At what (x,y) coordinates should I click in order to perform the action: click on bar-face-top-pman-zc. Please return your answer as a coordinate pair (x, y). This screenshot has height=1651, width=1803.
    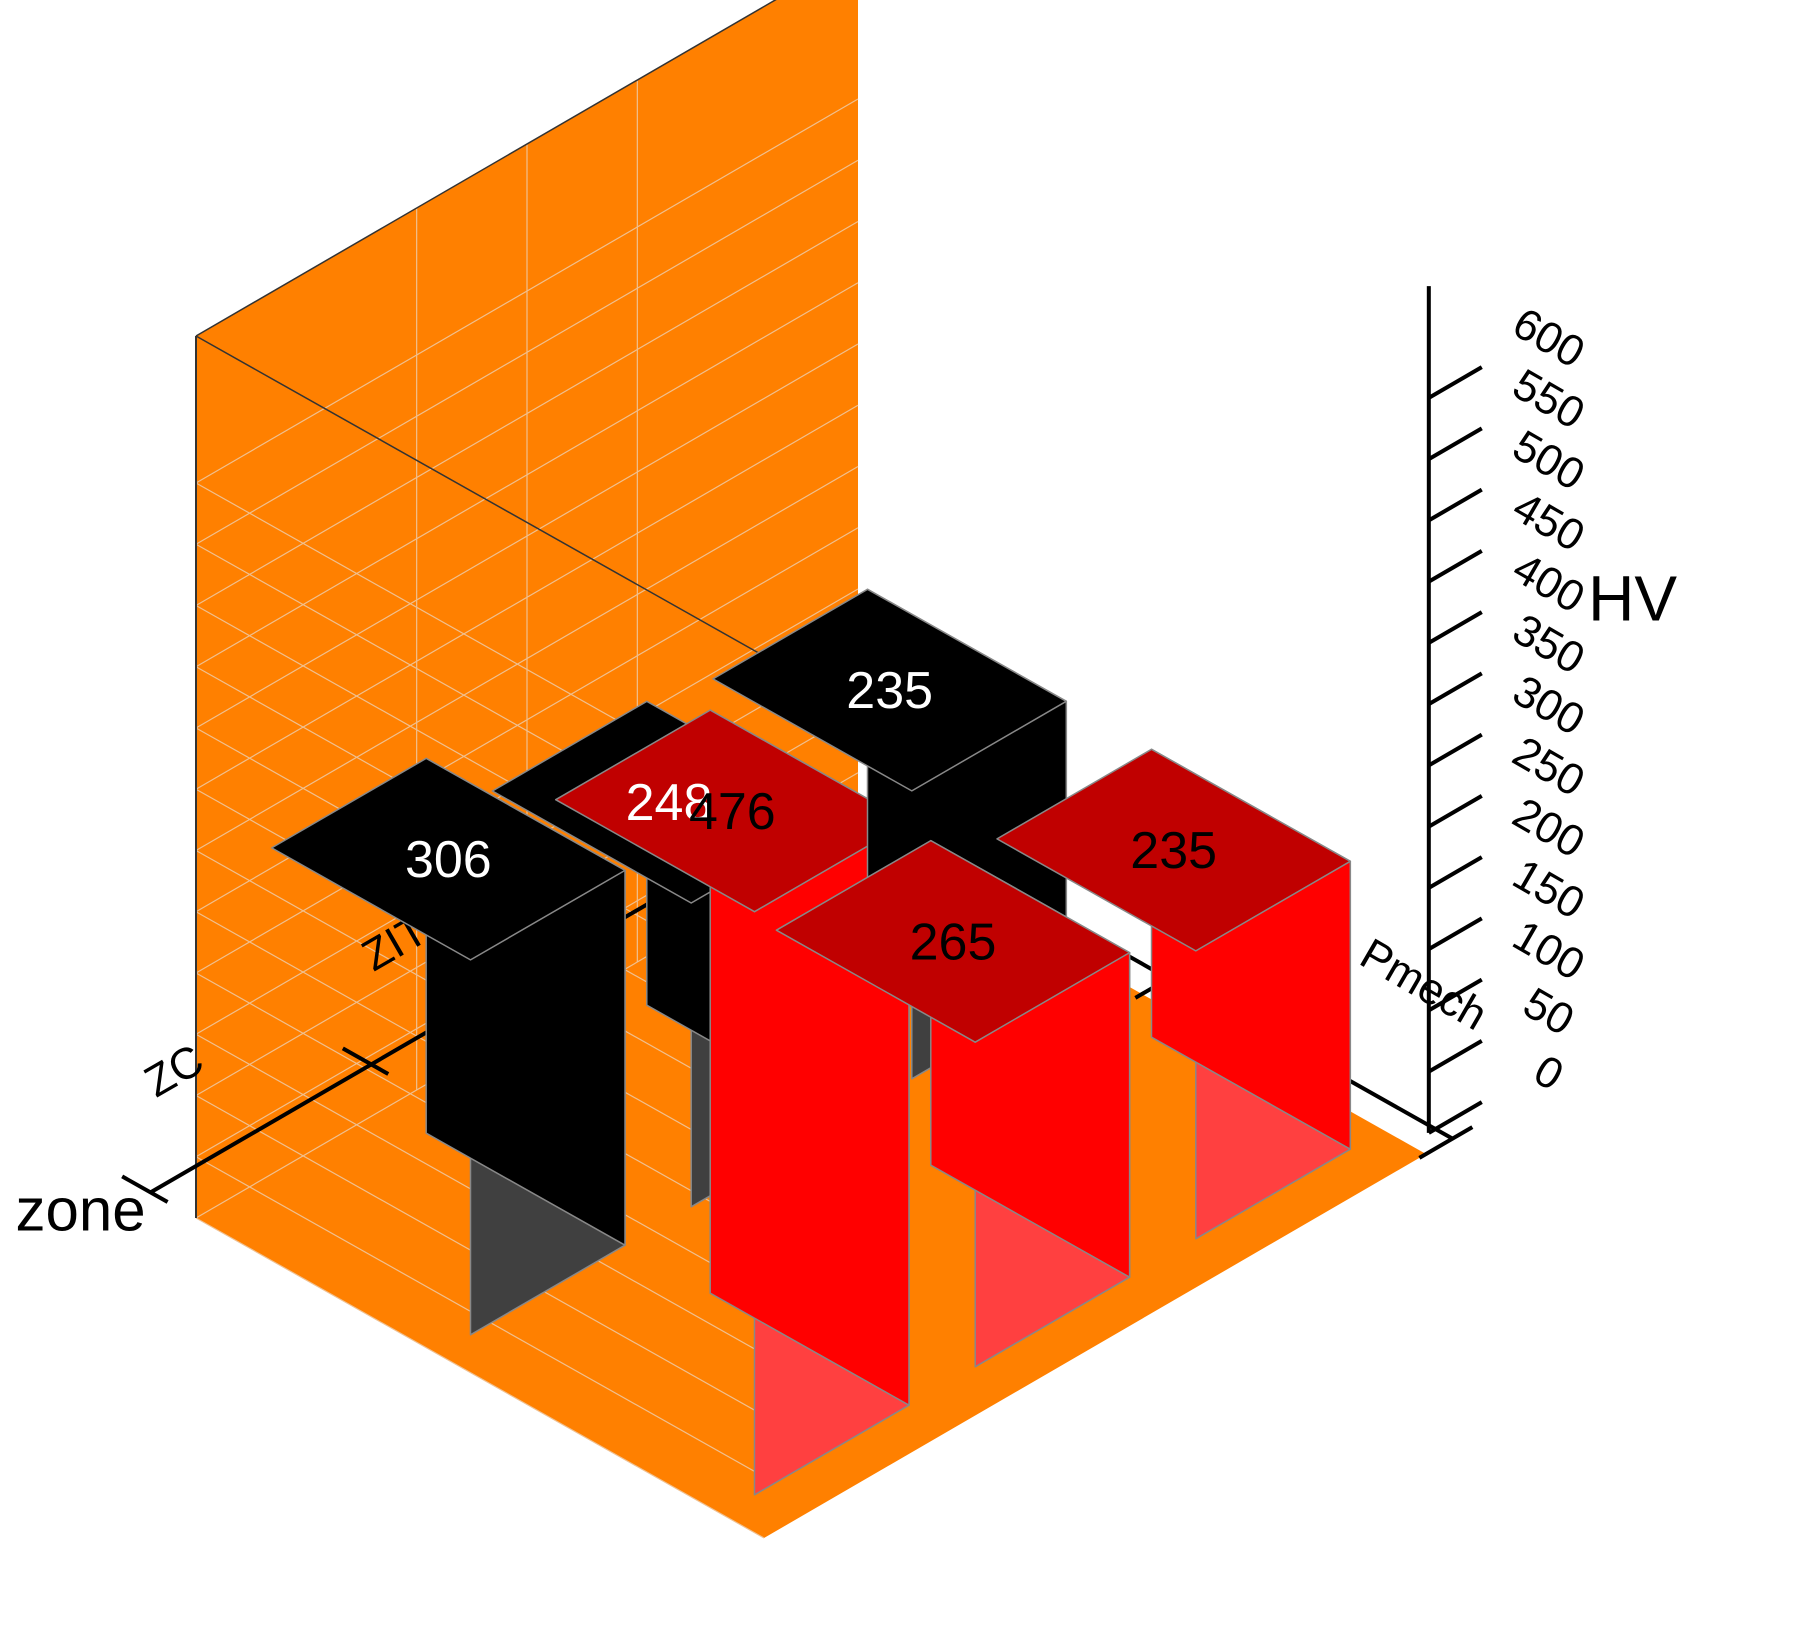
    Looking at the image, I should click on (448, 859).